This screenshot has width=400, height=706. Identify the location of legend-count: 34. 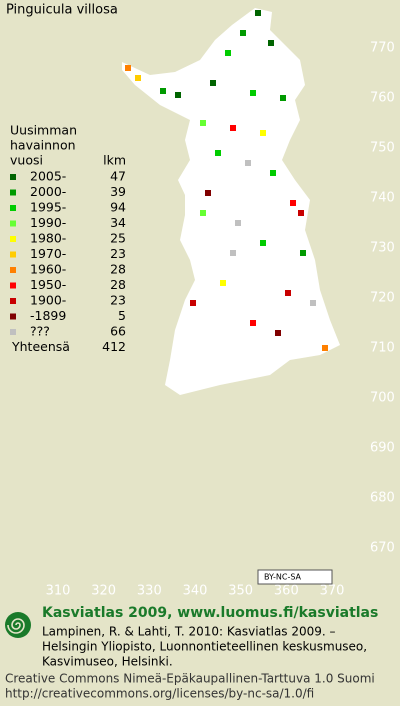
(118, 222).